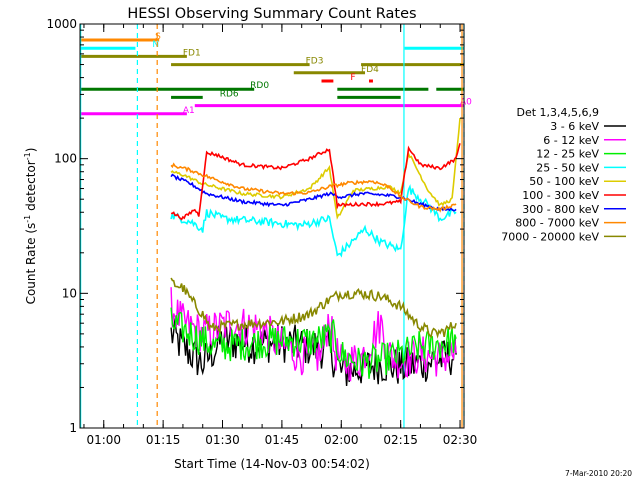 The image size is (640, 484). What do you see at coordinates (271, 14) in the screenshot?
I see `chart-title: HESSI Observing Summary Count Rates` at bounding box center [271, 14].